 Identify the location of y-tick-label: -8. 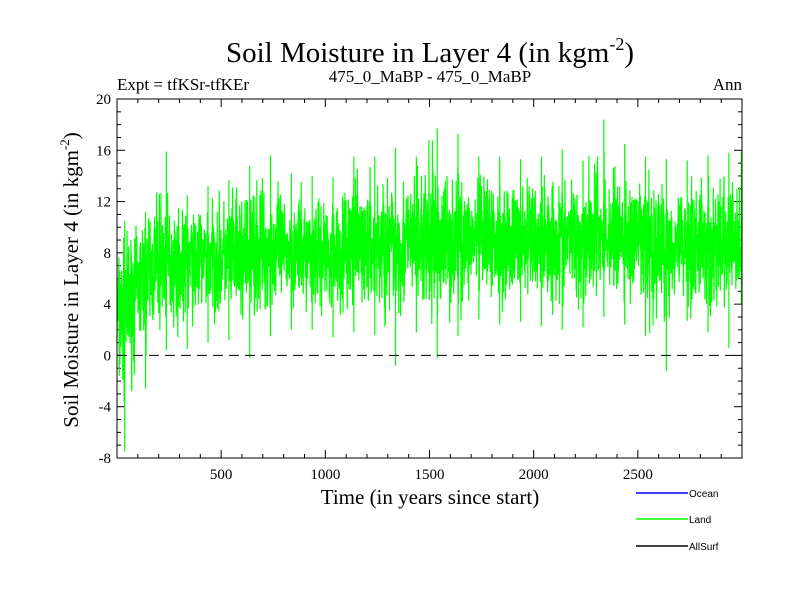
(105, 459).